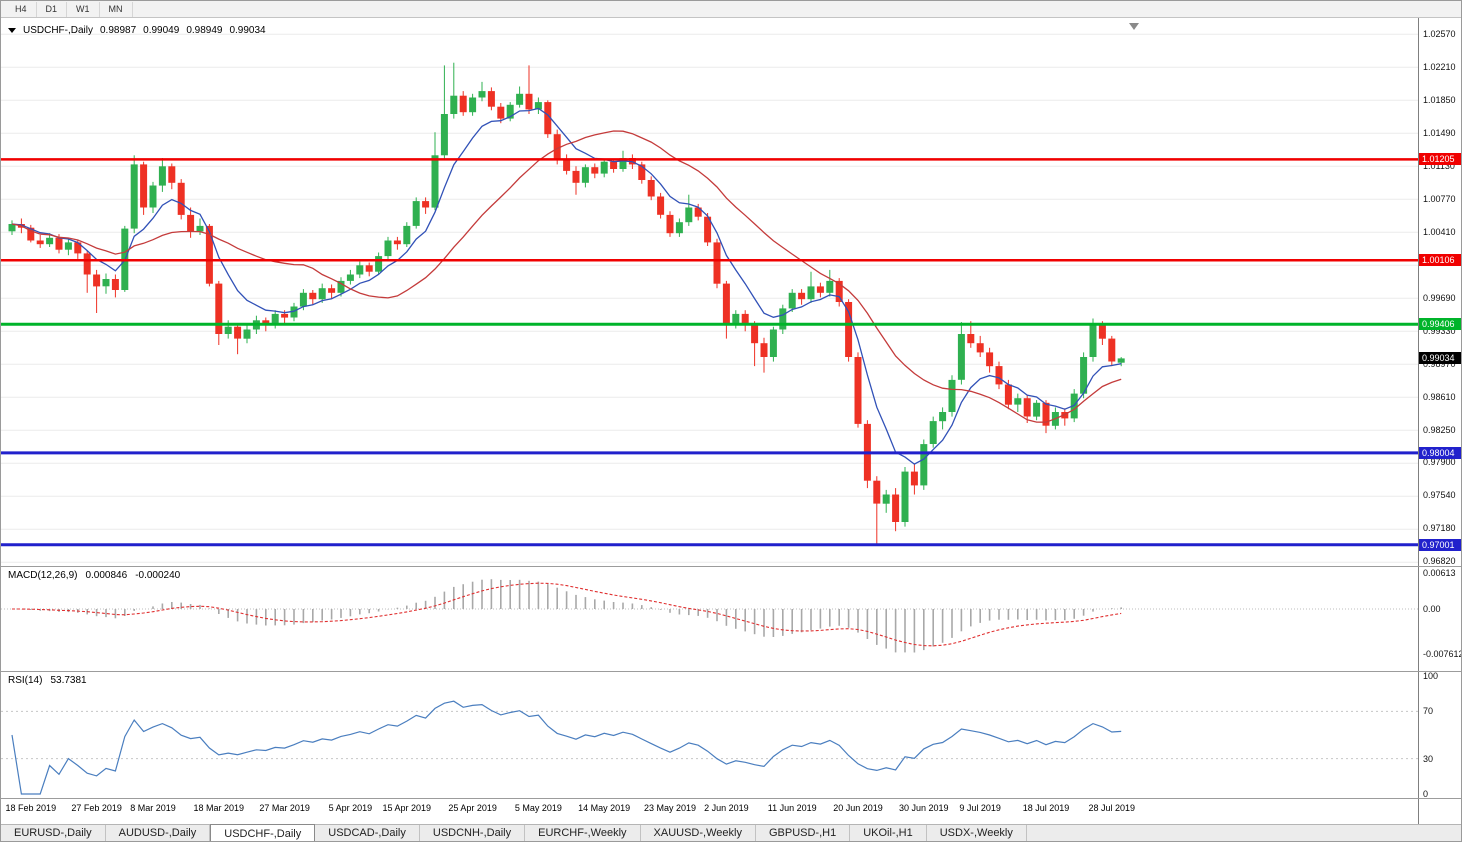 Image resolution: width=1462 pixels, height=842 pixels. What do you see at coordinates (1440, 544) in the screenshot?
I see `level-price-badge: 0.97001` at bounding box center [1440, 544].